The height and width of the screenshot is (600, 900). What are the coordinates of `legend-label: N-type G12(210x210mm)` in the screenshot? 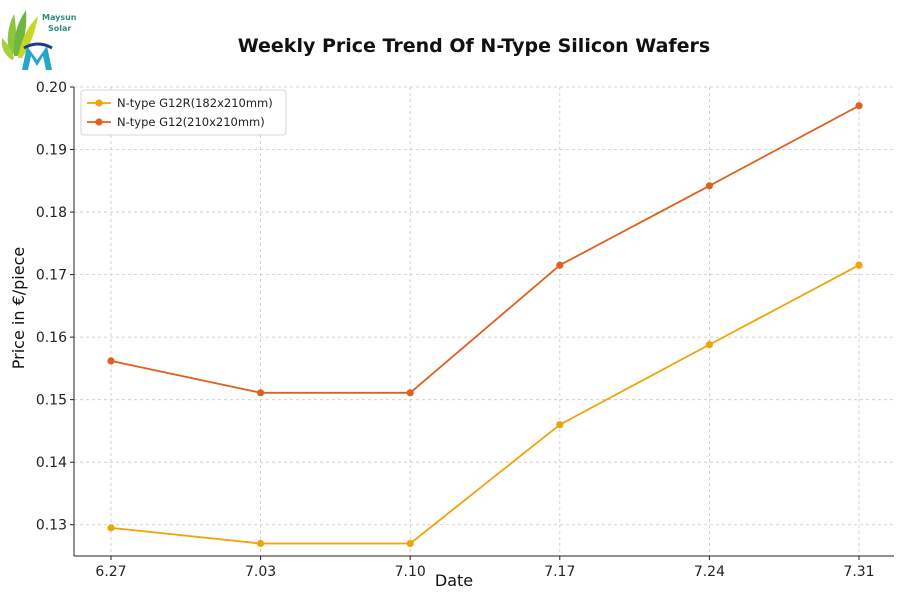 It's located at (191, 122).